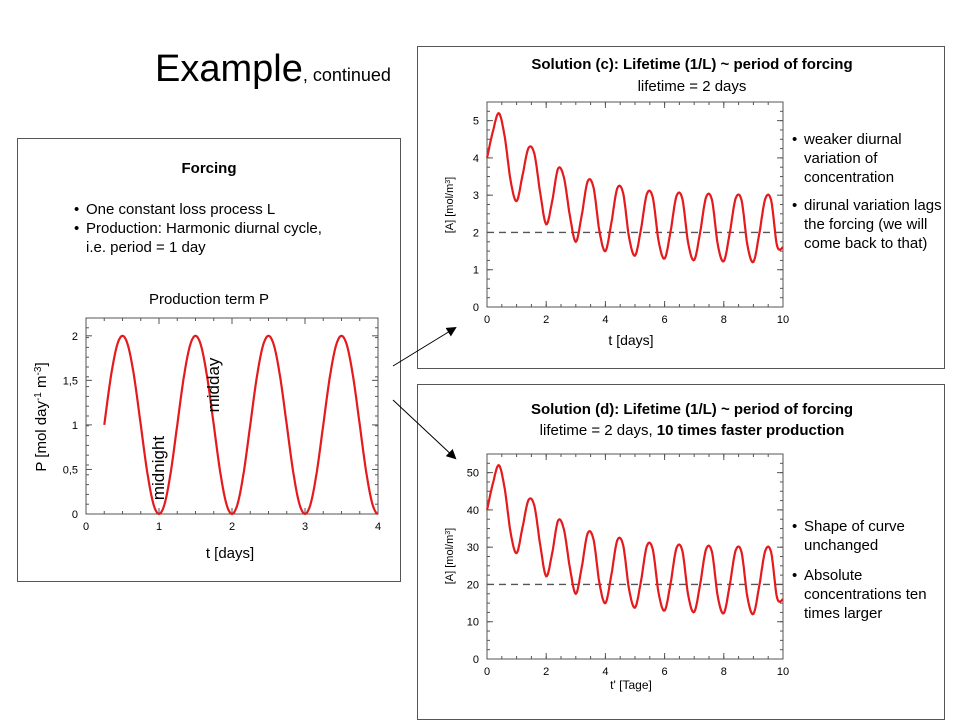 The height and width of the screenshot is (720, 960). What do you see at coordinates (750, 430) in the screenshot?
I see `solution-d-subtitle-bold: 10 times faster production` at bounding box center [750, 430].